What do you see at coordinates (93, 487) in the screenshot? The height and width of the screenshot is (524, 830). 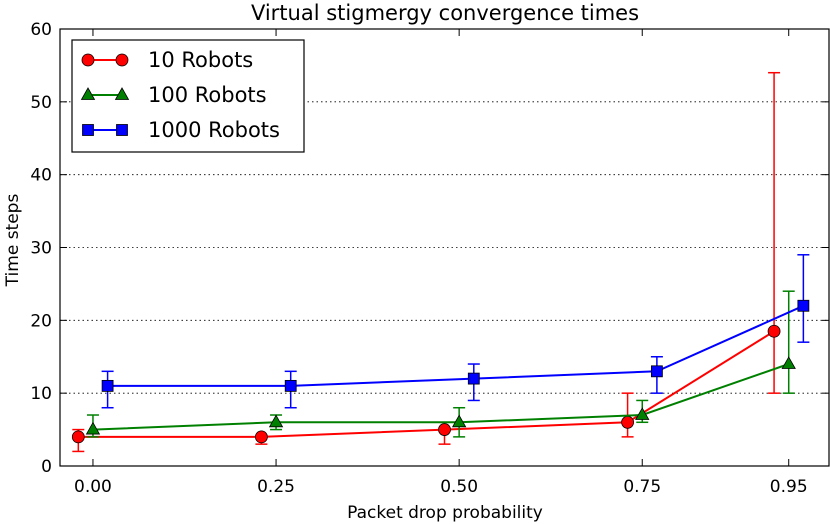 I see `x-tick-label: 0.00` at bounding box center [93, 487].